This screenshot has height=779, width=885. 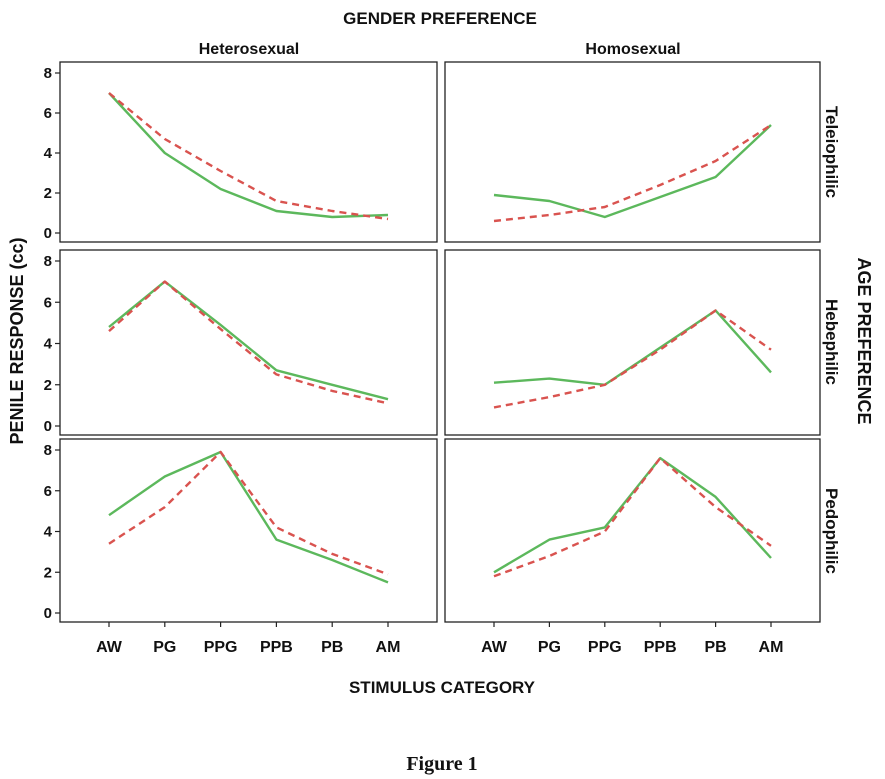 What do you see at coordinates (48, 302) in the screenshot?
I see `y-tick-label-hebephilic-heterosexual-6: 6` at bounding box center [48, 302].